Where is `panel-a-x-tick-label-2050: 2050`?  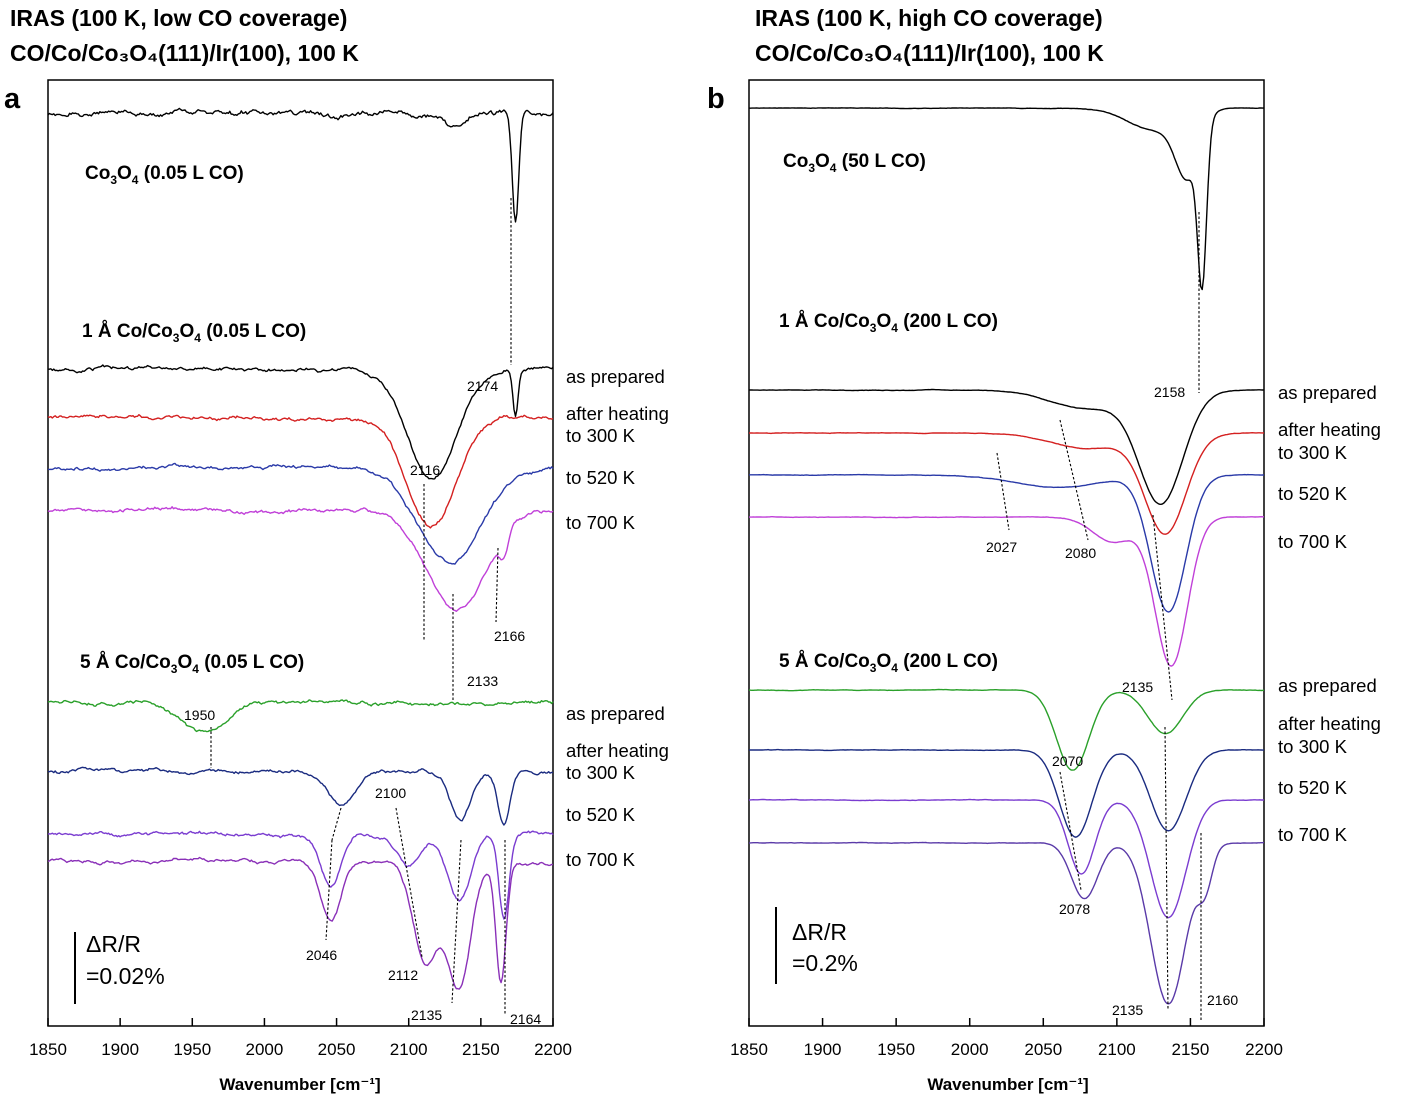 panel-a-x-tick-label-2050: 2050 is located at coordinates (337, 1049).